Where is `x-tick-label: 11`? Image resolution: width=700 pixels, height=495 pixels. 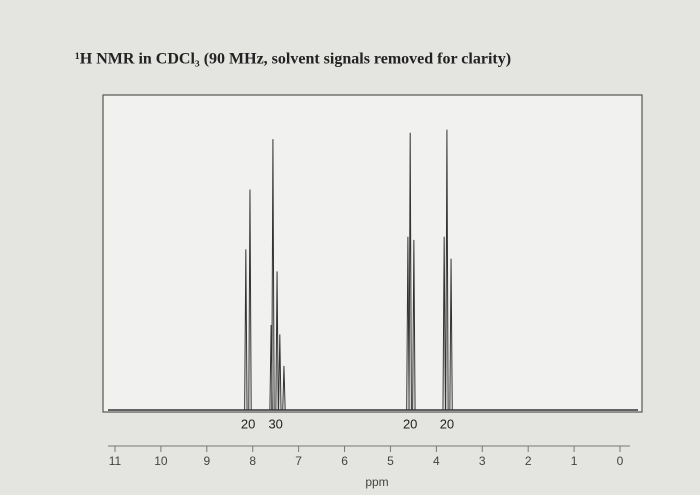 x-tick-label: 11 is located at coordinates (115, 461).